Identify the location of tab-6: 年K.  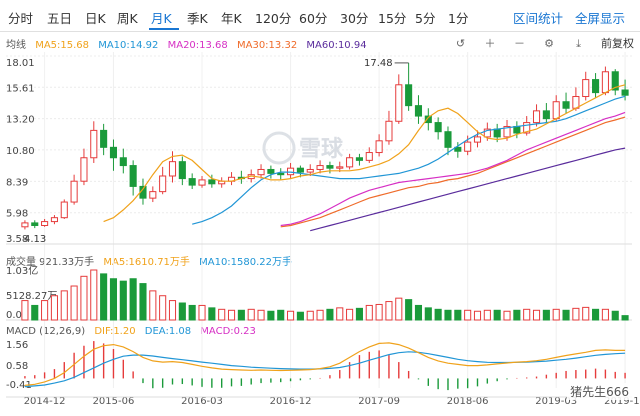
(231, 18).